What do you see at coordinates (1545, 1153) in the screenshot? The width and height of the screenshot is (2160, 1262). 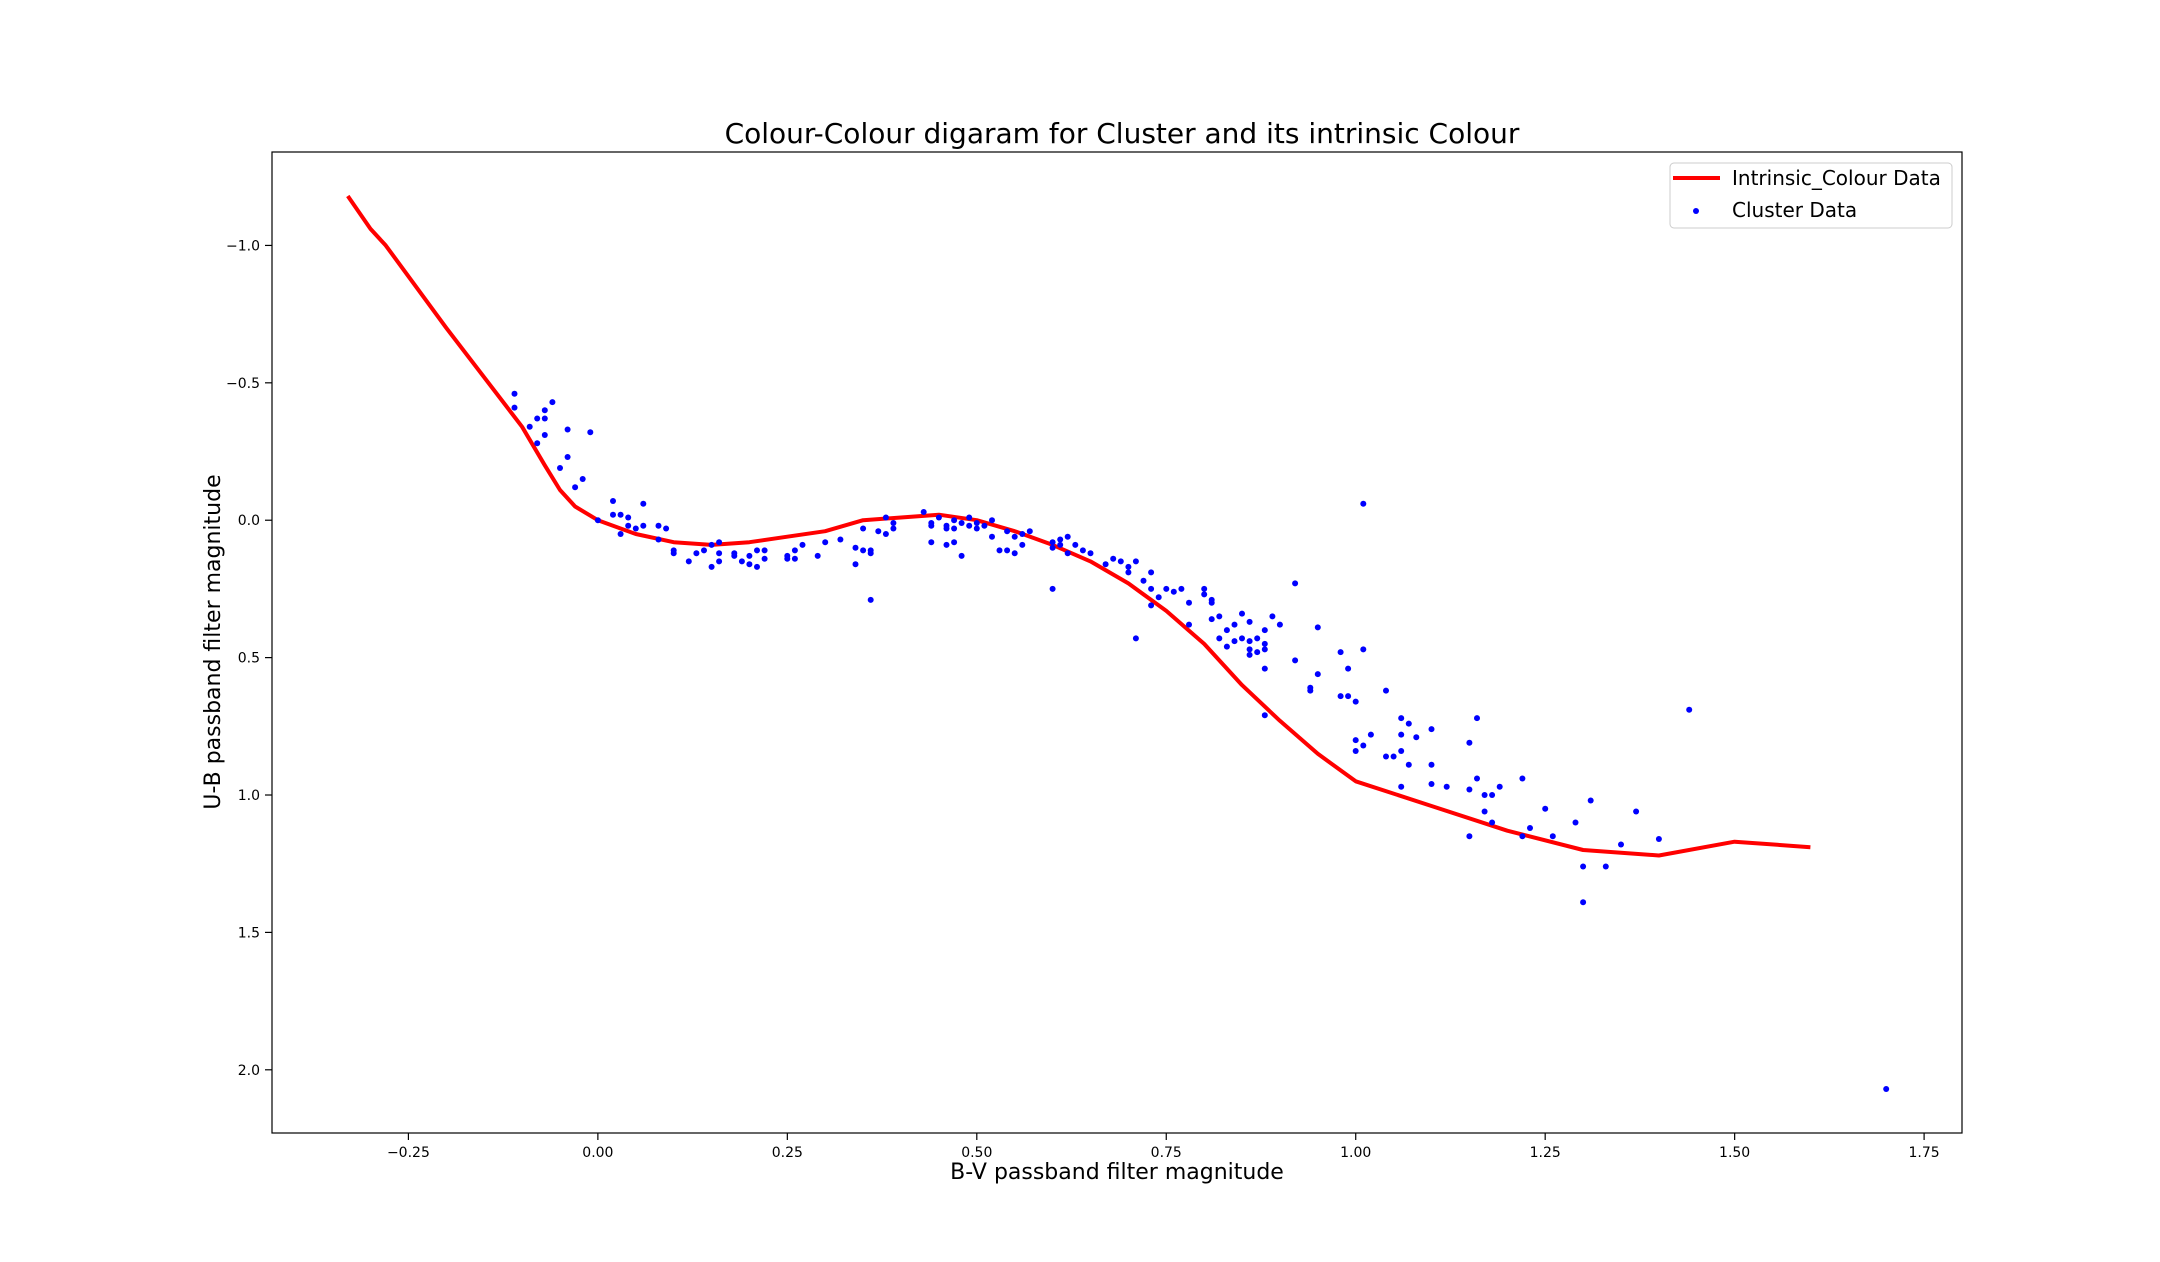 I see `x-tick-label: 1.25` at bounding box center [1545, 1153].